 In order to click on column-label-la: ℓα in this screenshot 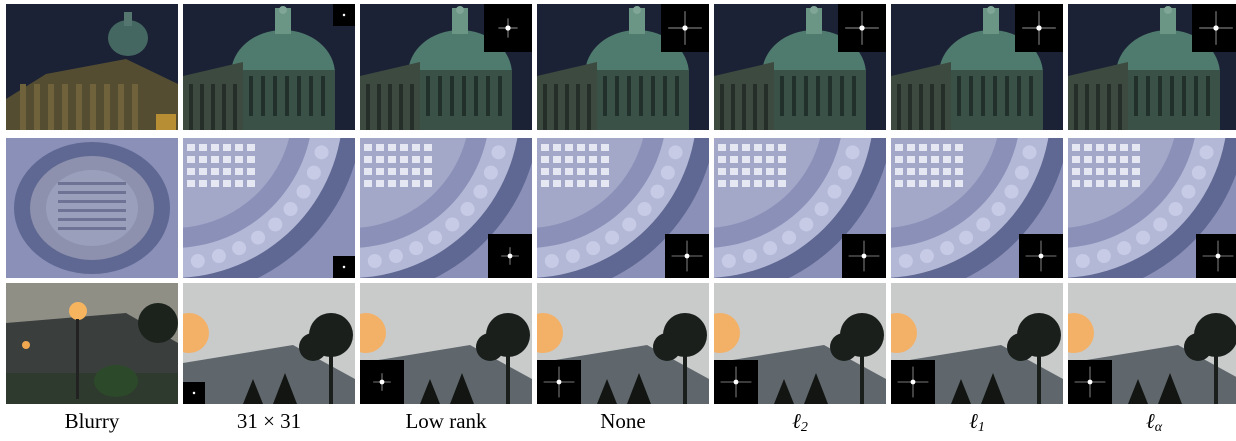, I will do `click(1152, 421)`.